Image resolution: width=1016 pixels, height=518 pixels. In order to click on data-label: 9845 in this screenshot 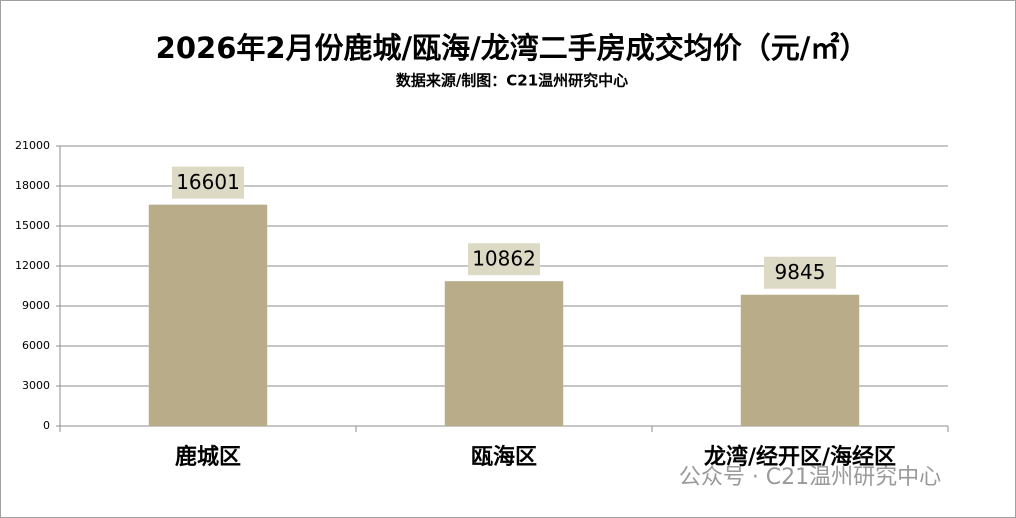, I will do `click(800, 272)`.